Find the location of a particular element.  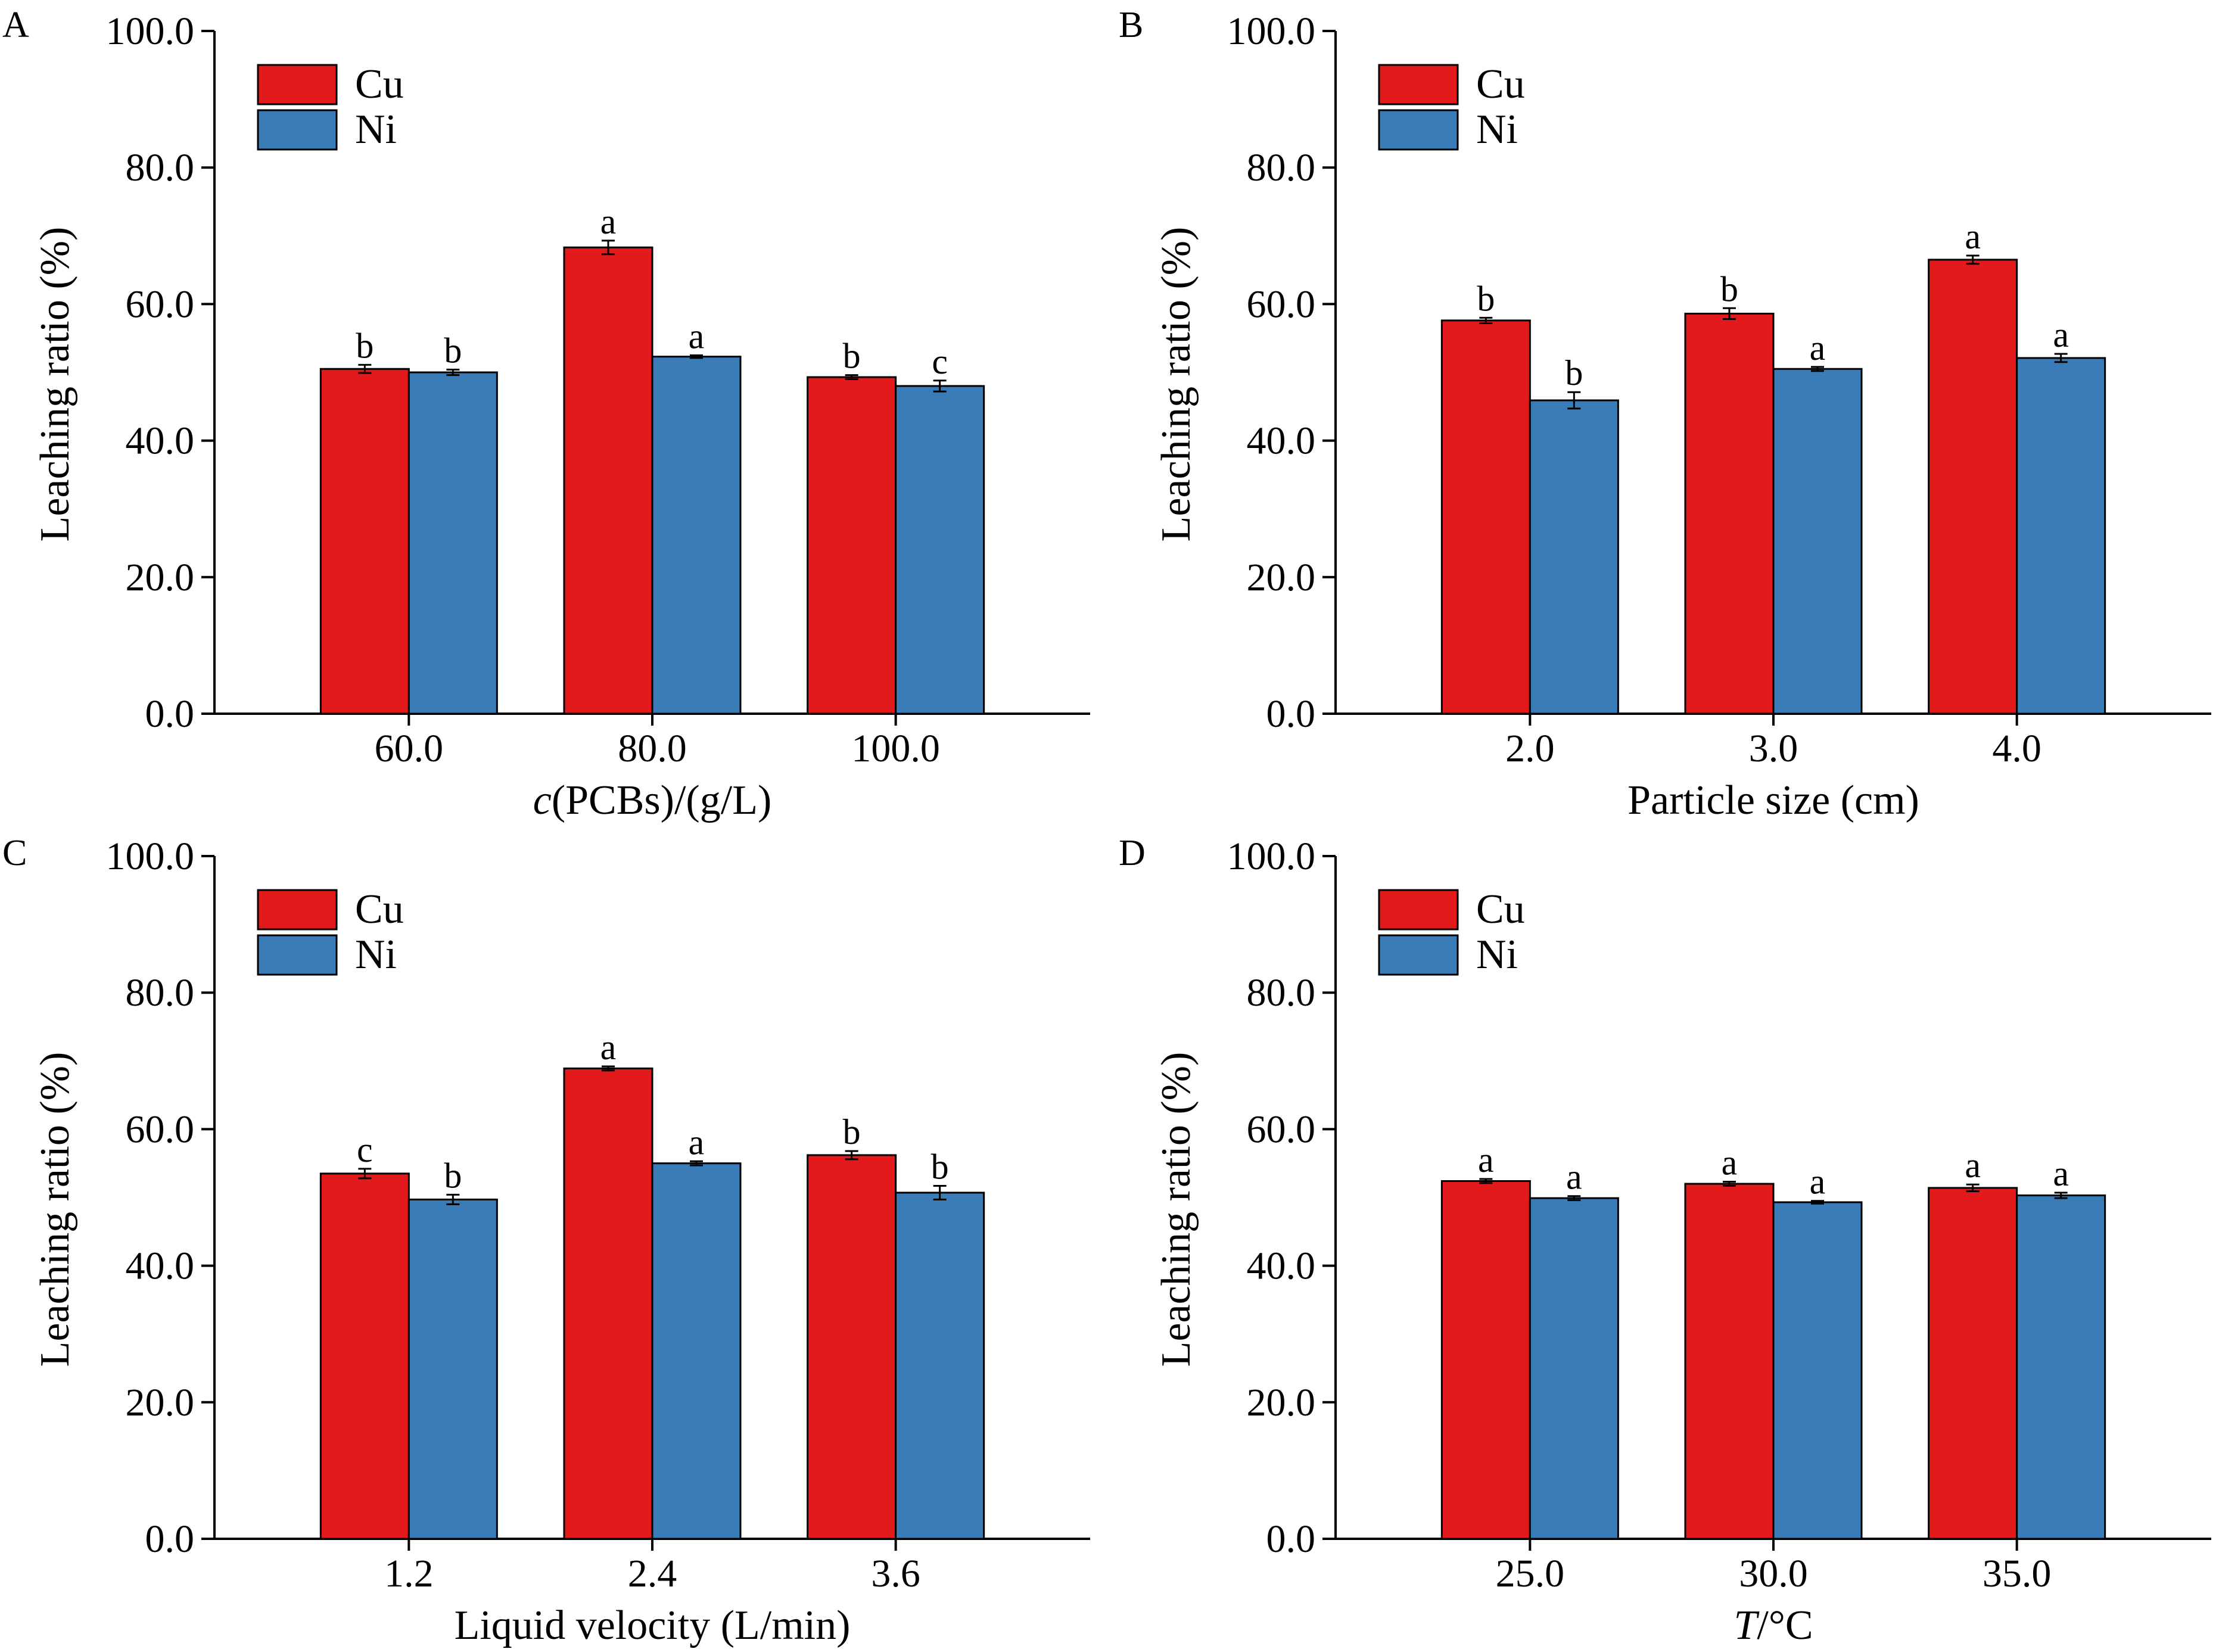

x-tick-label: 1.2 is located at coordinates (409, 1573).